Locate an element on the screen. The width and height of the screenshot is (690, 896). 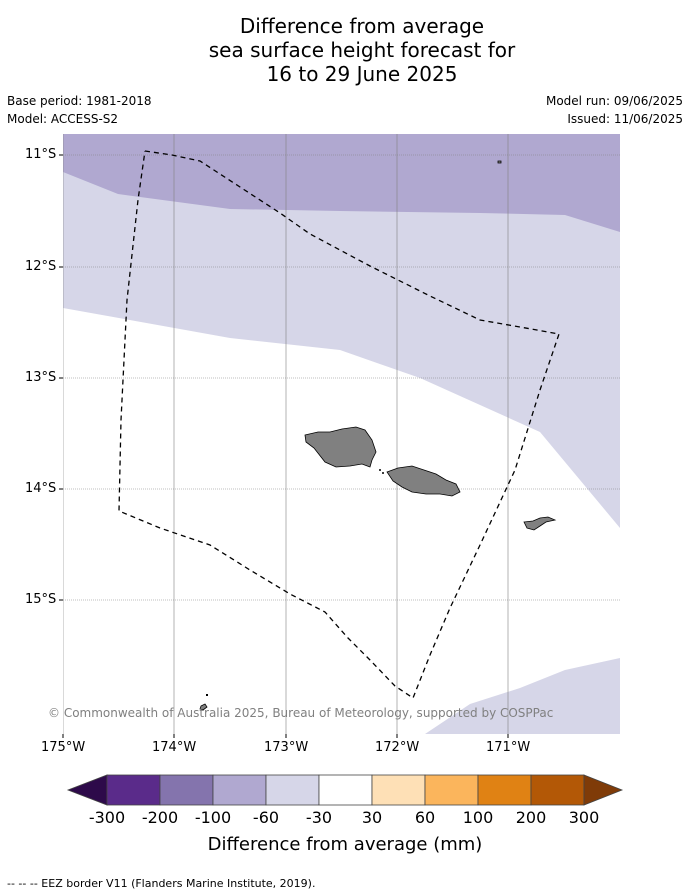
island-tutuila is located at coordinates (540, 523).